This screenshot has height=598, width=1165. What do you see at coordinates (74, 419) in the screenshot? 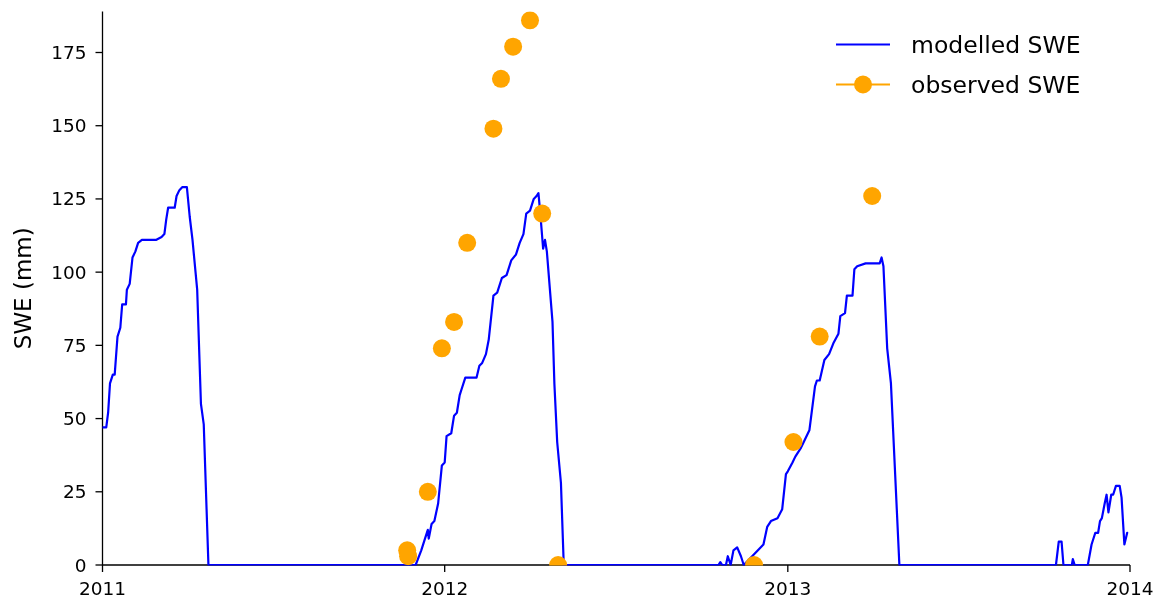
I see `y-tick-label: 50` at bounding box center [74, 419].